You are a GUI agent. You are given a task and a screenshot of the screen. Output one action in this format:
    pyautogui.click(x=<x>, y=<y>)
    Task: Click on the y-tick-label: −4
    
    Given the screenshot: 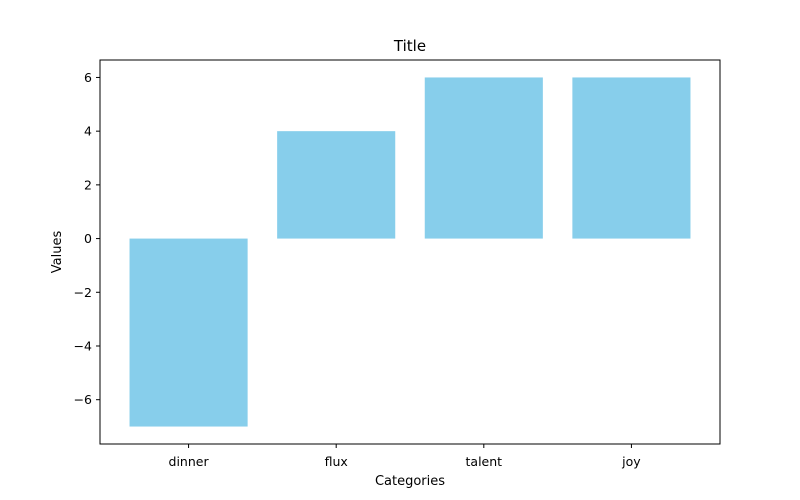 What is the action you would take?
    pyautogui.click(x=83, y=345)
    